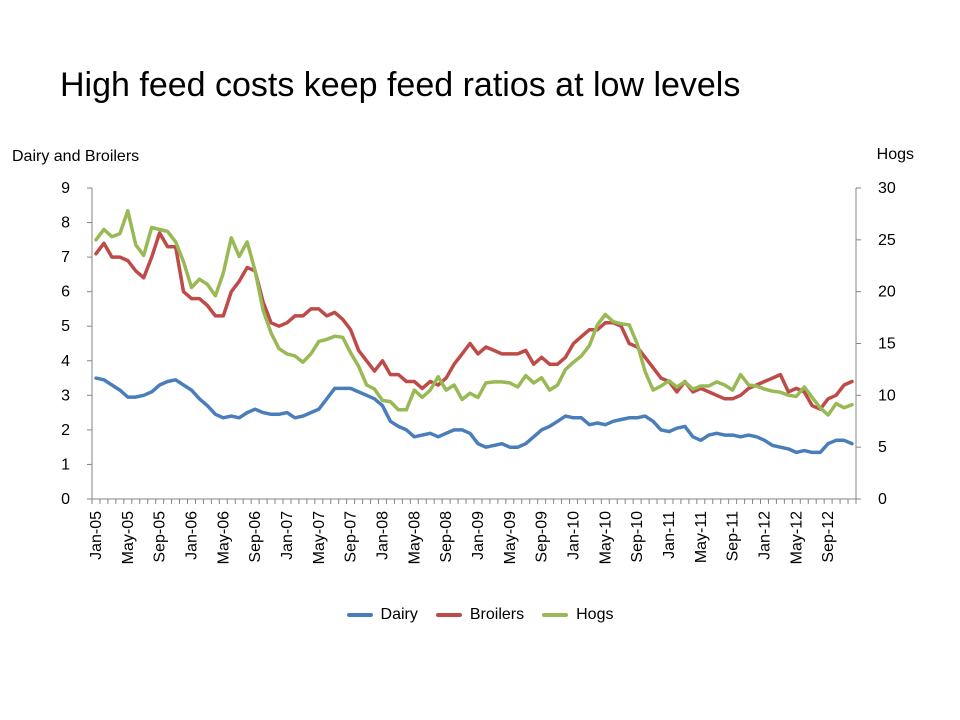 The image size is (960, 720). I want to click on legend-label: Hogs, so click(595, 614).